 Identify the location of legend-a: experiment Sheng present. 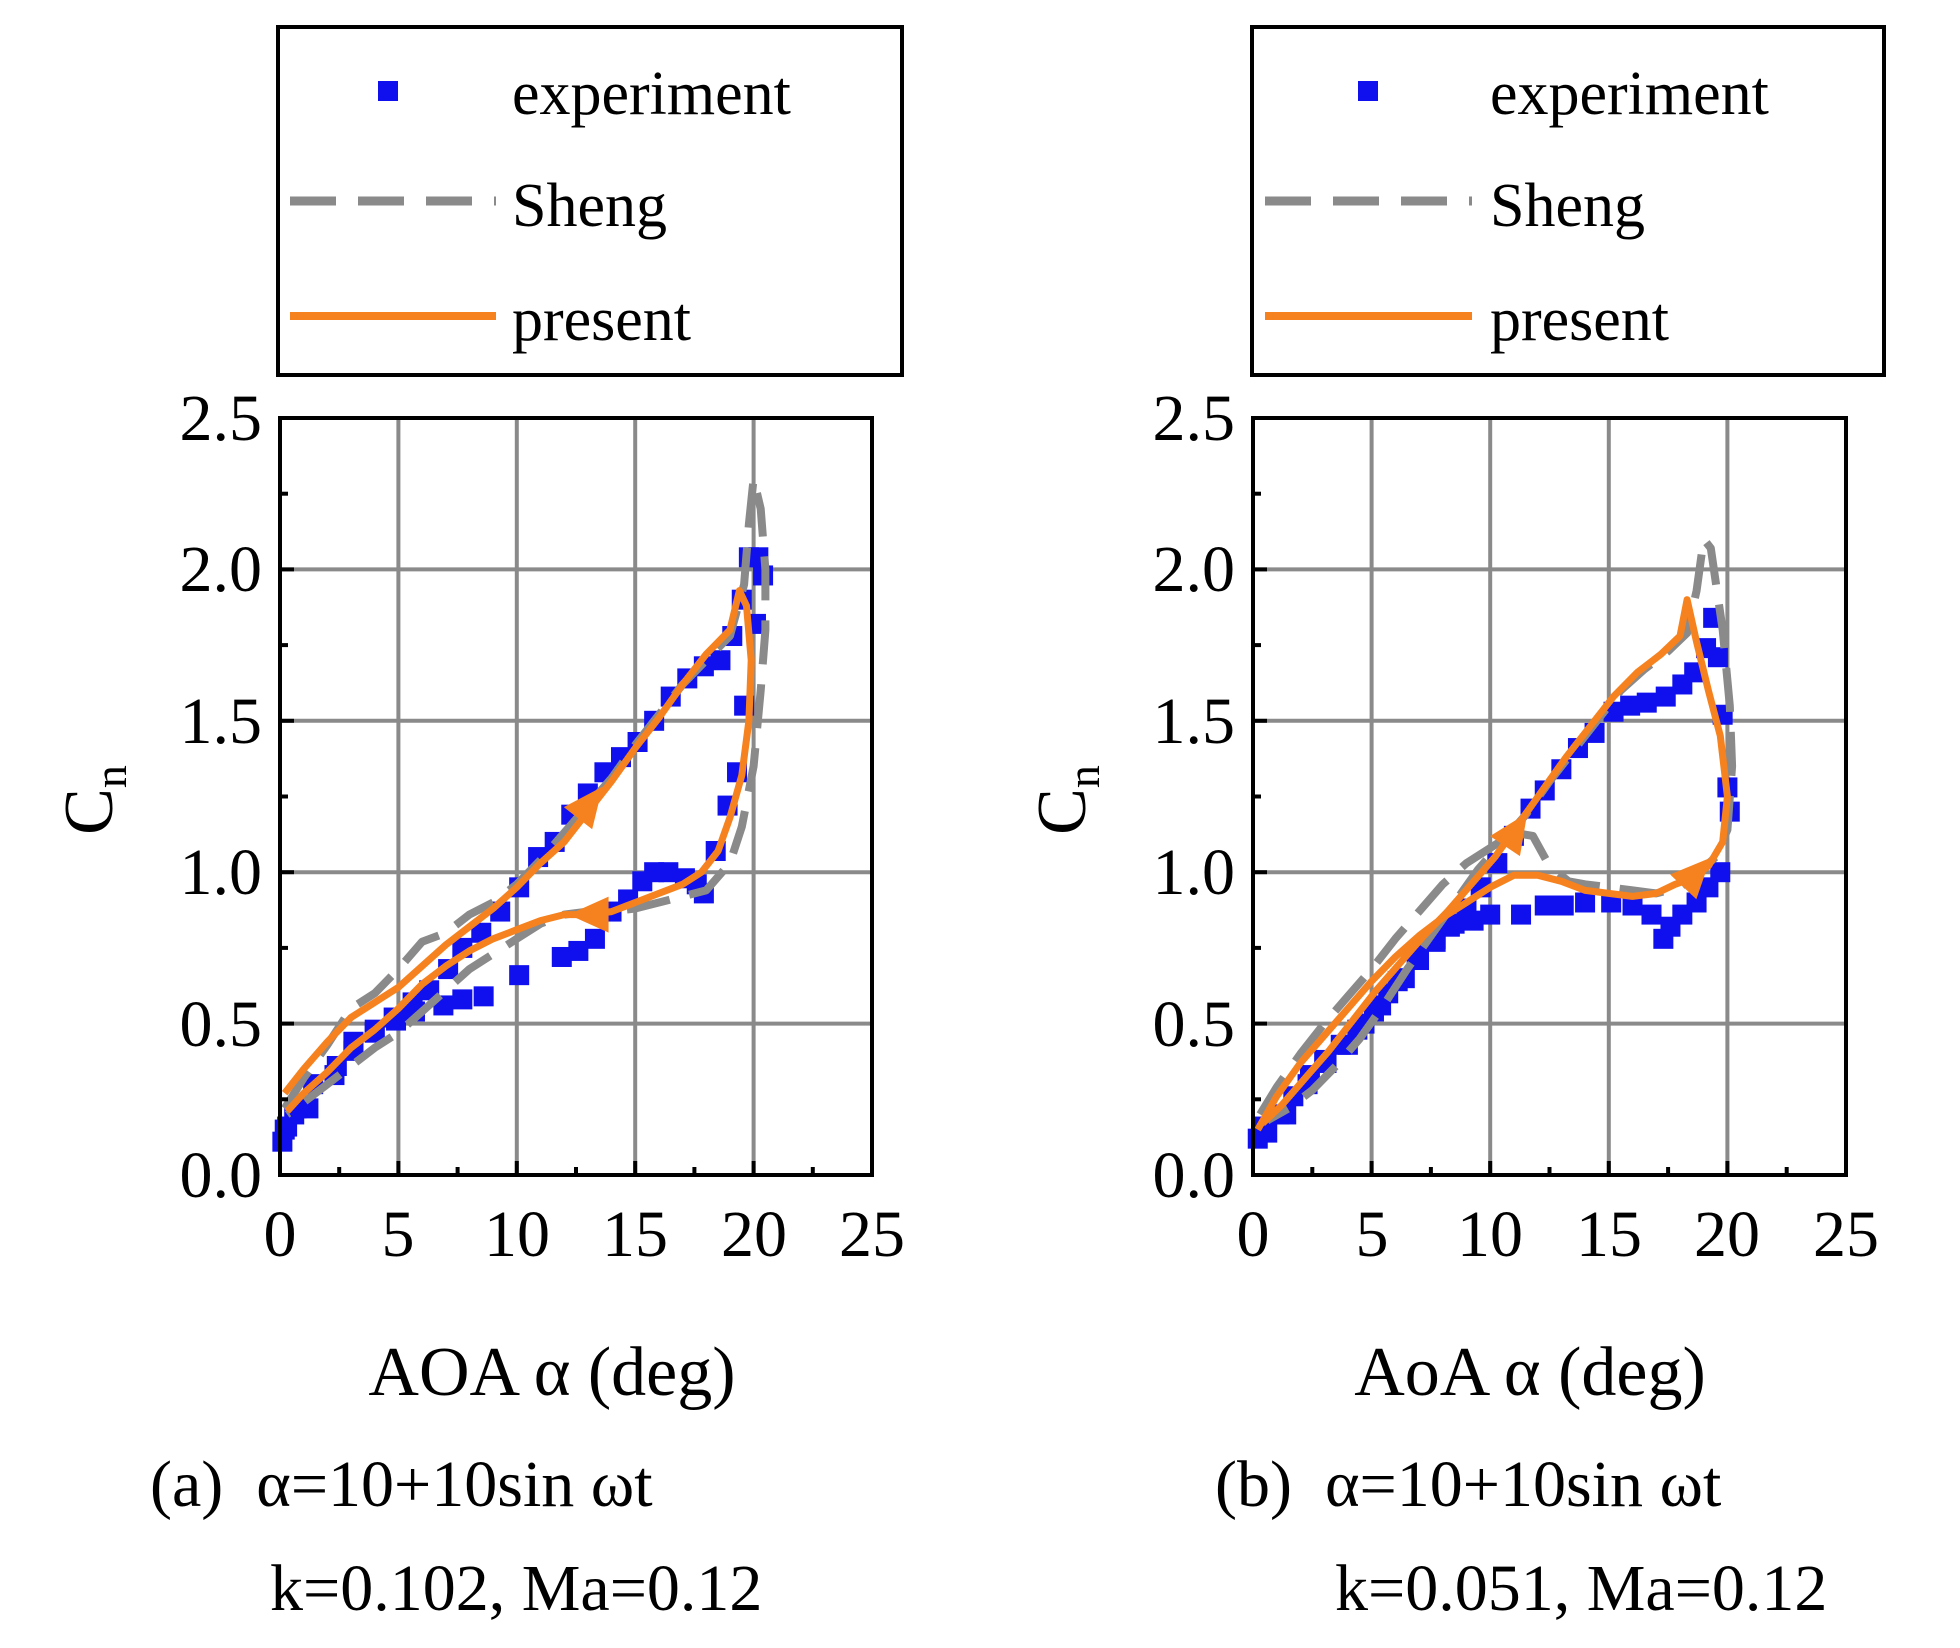
(590, 201).